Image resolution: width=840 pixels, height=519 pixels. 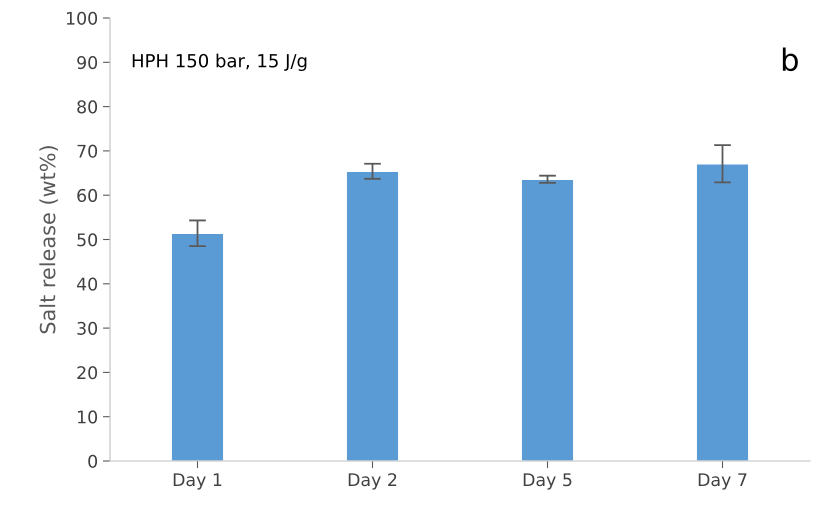 I want to click on y-tick-label: 50, so click(x=87, y=239).